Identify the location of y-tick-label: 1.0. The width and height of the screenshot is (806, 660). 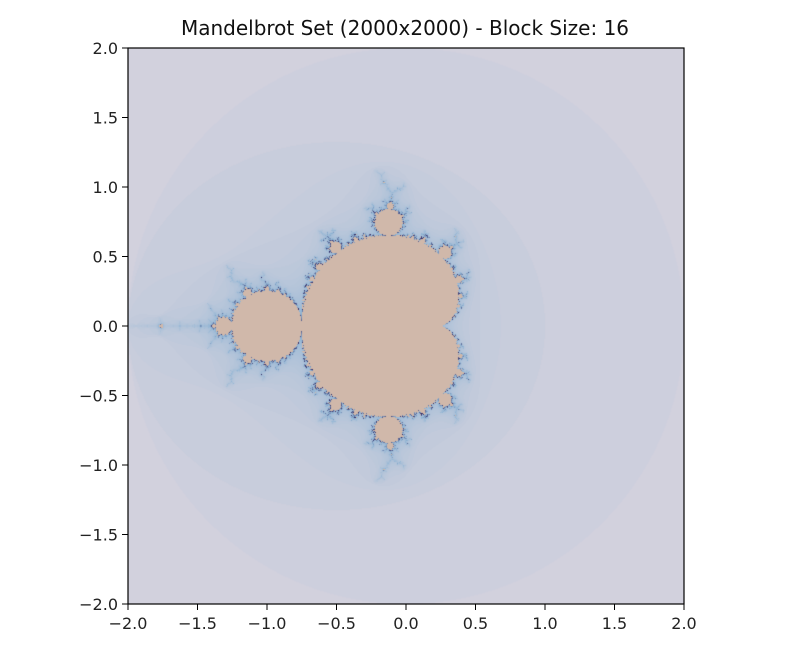
(105, 187).